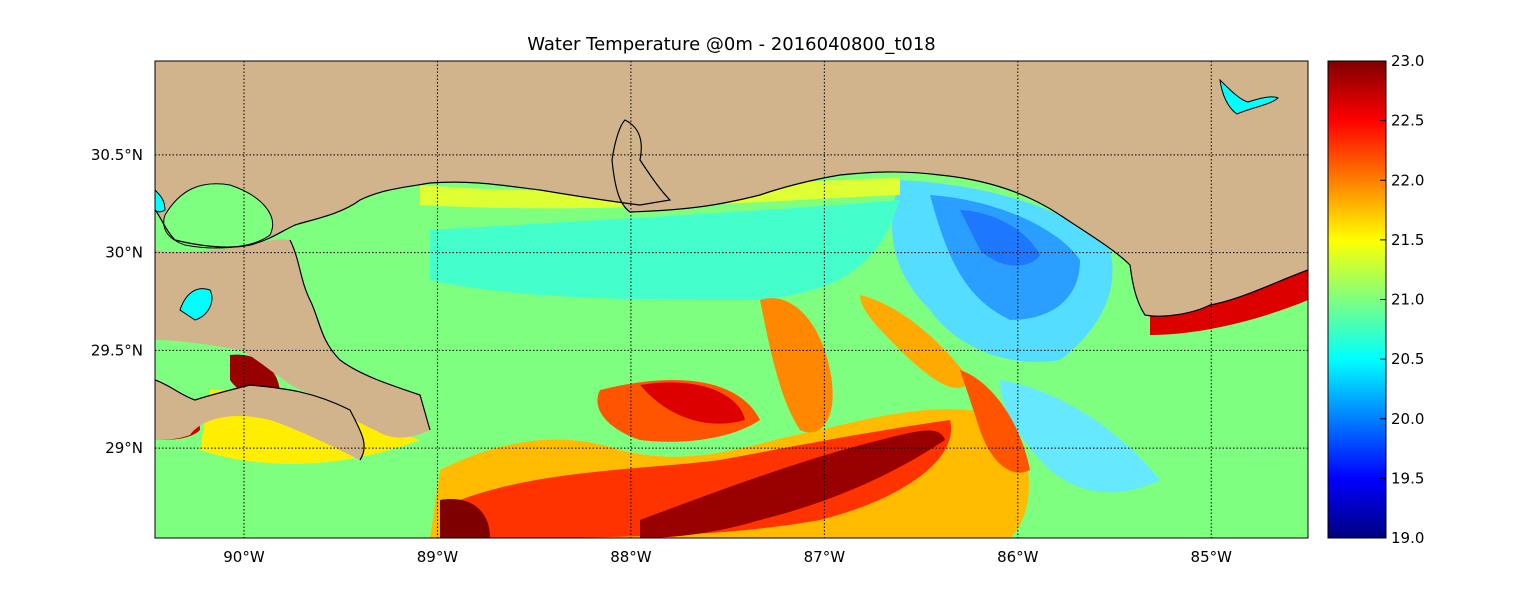 The height and width of the screenshot is (600, 1539). Describe the element at coordinates (1407, 180) in the screenshot. I see `colorbar-tick-label: 22.0` at that location.